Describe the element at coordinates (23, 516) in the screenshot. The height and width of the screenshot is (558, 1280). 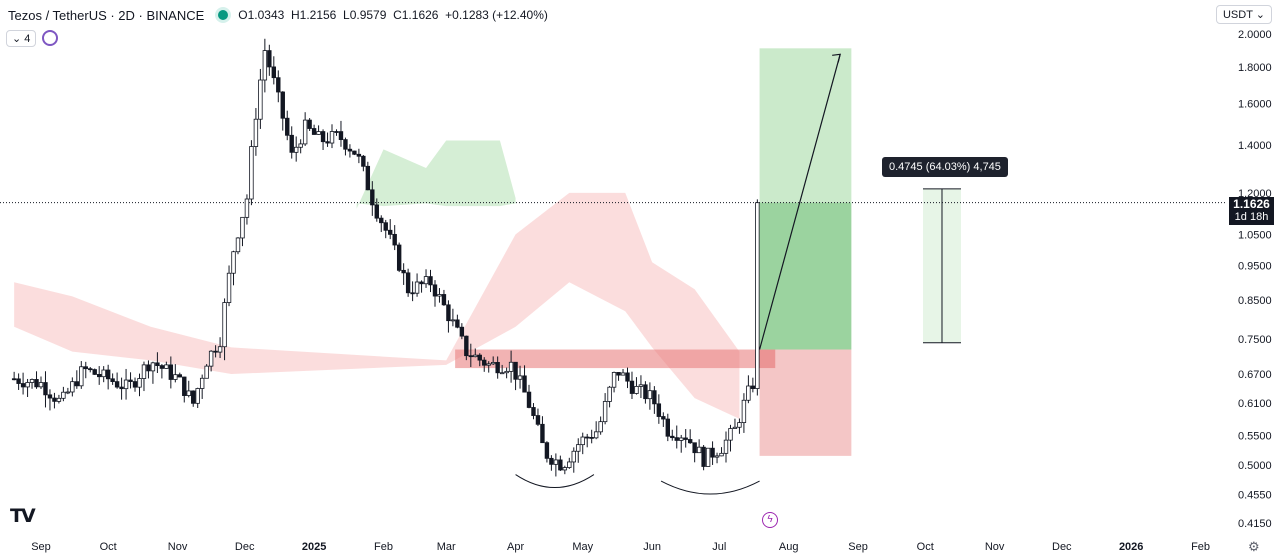
I see `tradingview-logo: TV` at that location.